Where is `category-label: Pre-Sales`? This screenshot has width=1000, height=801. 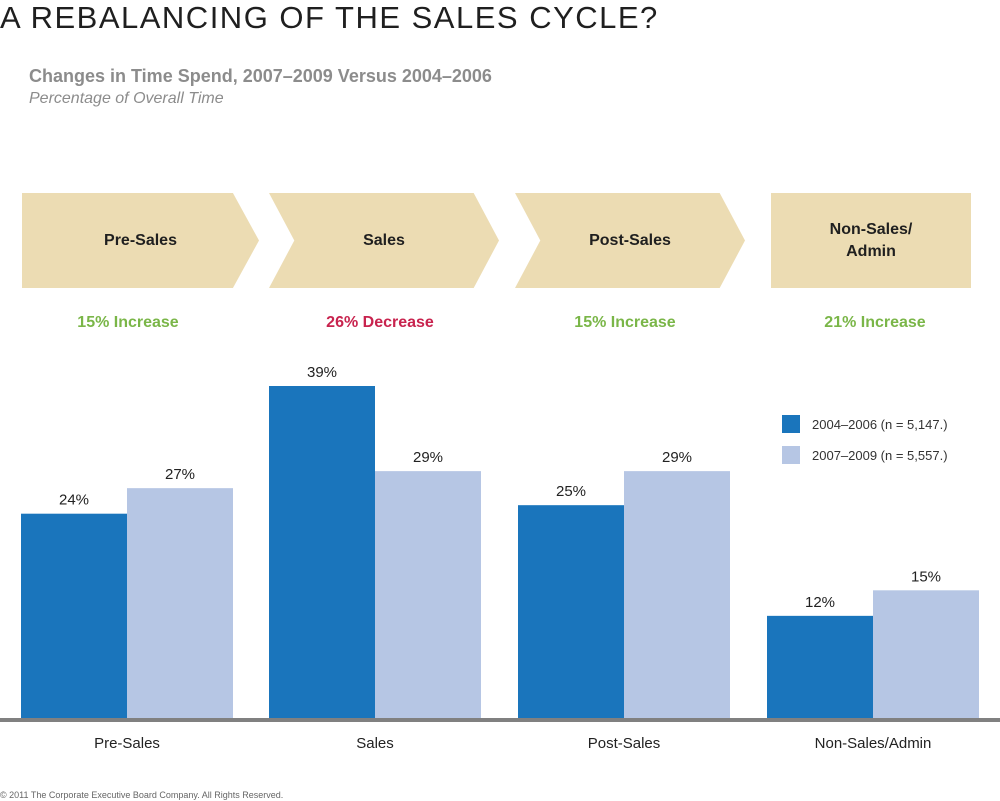
category-label: Pre-Sales is located at coordinates (127, 743).